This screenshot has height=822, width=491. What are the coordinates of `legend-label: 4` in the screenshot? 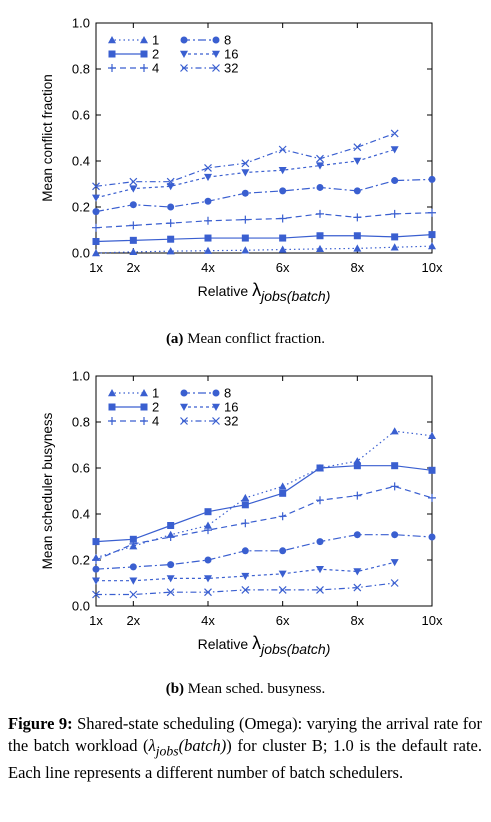 It's located at (155, 68).